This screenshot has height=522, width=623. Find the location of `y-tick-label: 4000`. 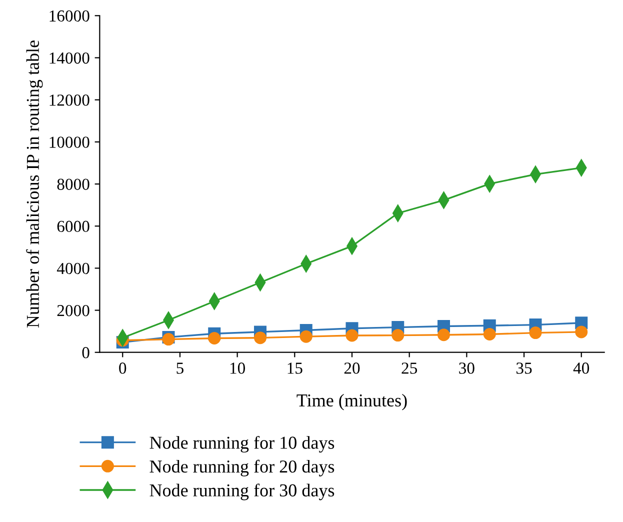

y-tick-label: 4000 is located at coordinates (73, 268).